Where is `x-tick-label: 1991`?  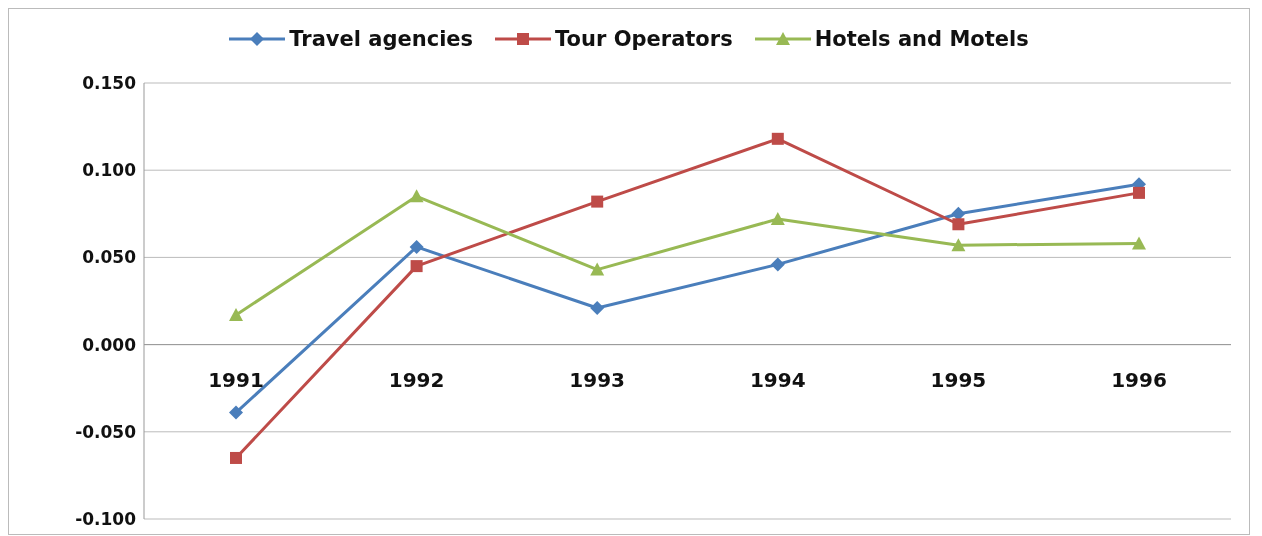
x-tick-label: 1991 is located at coordinates (236, 379).